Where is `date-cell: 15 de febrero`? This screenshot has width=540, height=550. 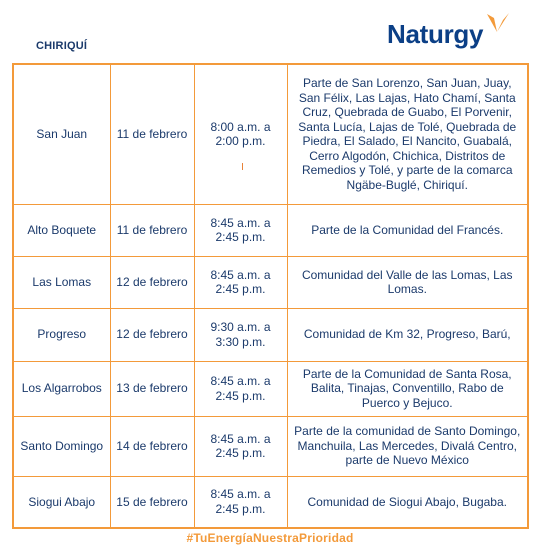
date-cell: 15 de febrero is located at coordinates (152, 502).